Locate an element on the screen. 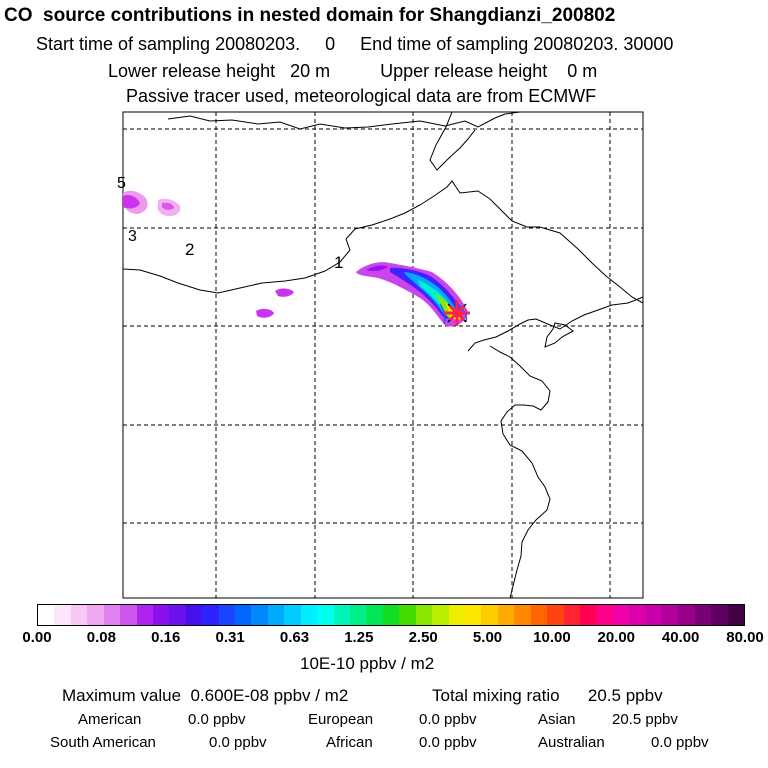 The image size is (768, 768). map-label-1: 1 is located at coordinates (338, 262).